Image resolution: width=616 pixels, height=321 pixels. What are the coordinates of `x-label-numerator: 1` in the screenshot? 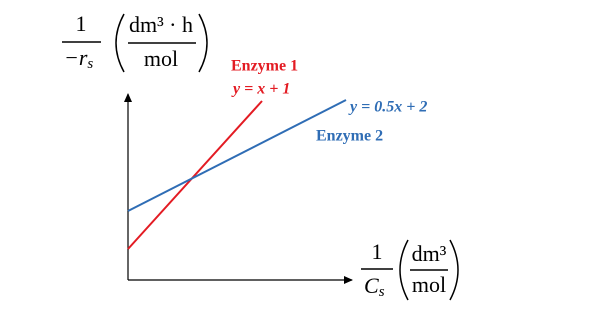 It's located at (377, 251).